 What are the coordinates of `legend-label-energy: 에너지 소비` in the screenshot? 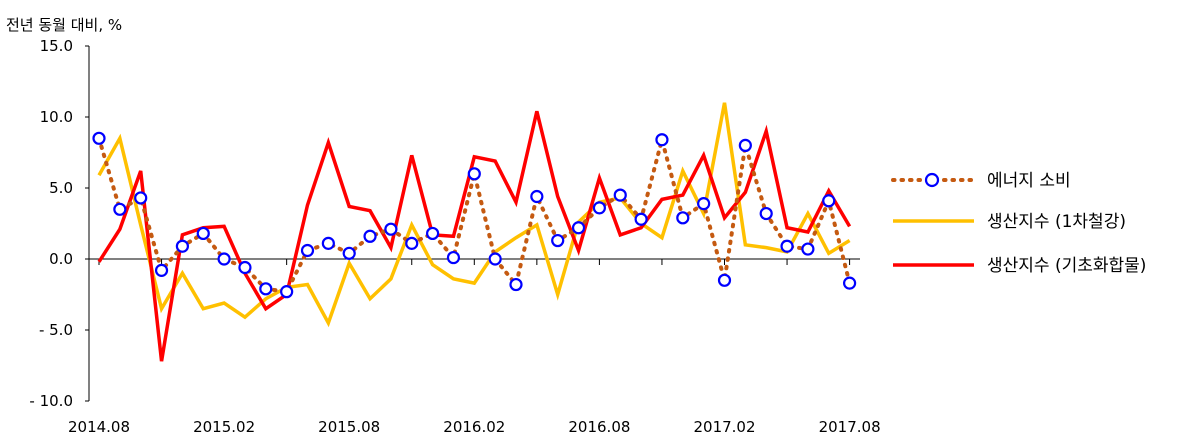 It's located at (1029, 181).